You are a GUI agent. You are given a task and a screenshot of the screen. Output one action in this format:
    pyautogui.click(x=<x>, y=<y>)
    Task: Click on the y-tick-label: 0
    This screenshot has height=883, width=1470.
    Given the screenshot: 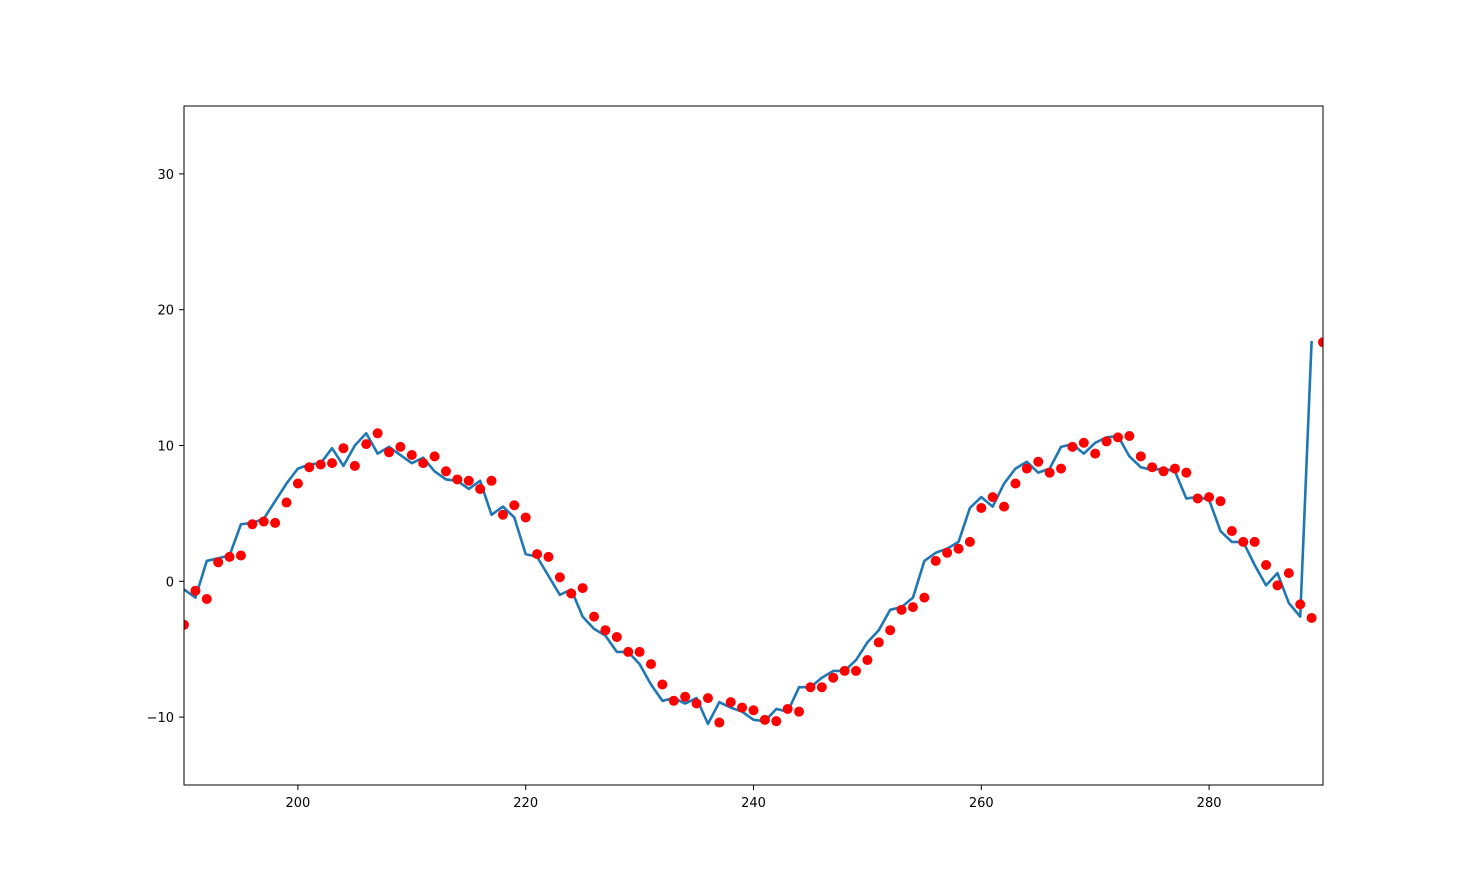 What is the action you would take?
    pyautogui.click(x=170, y=582)
    